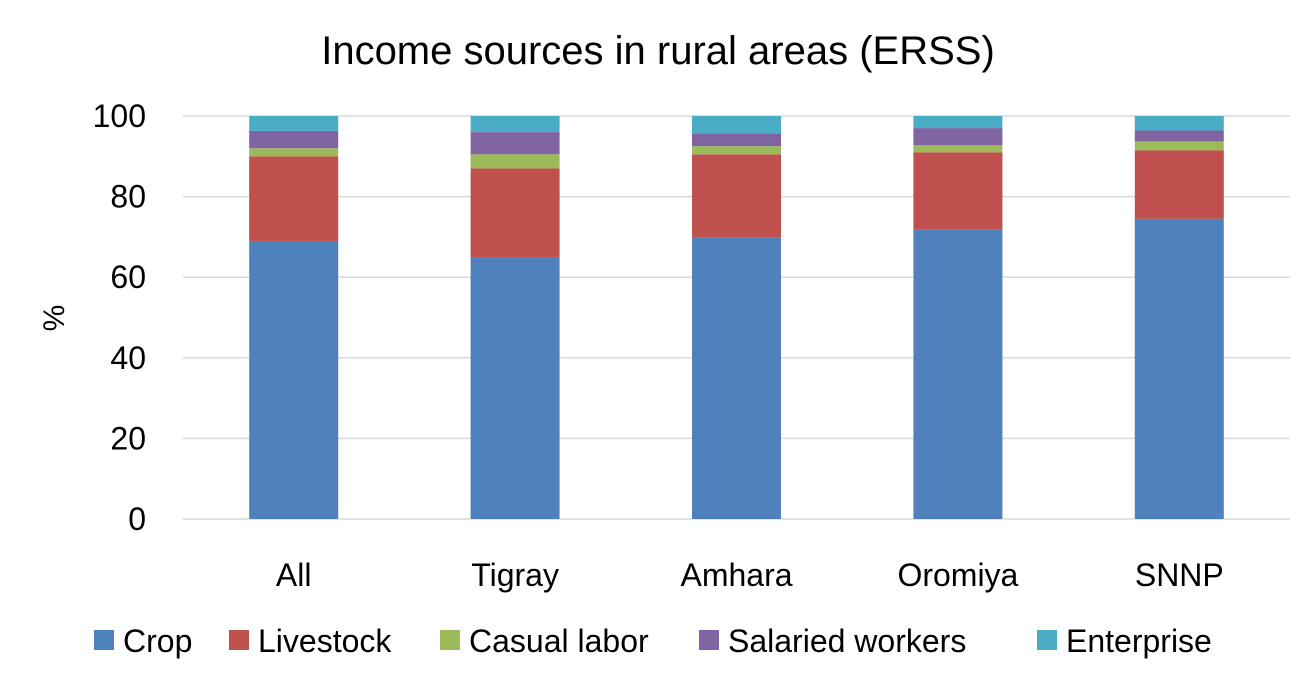  What do you see at coordinates (515, 575) in the screenshot?
I see `x-tick-label: Tigray` at bounding box center [515, 575].